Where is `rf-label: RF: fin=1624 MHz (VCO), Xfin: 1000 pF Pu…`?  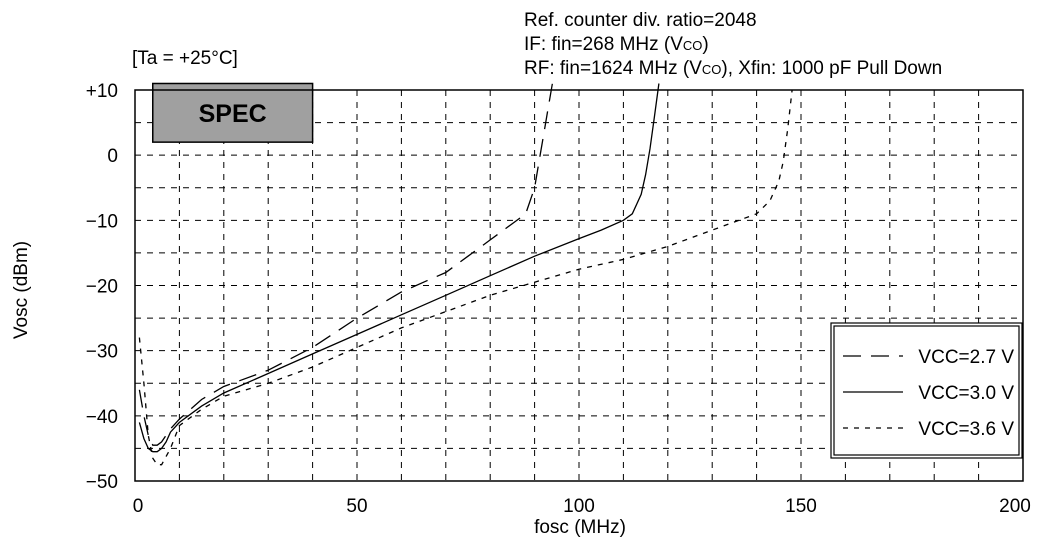 rf-label: RF: fin=1624 MHz (VCO), Xfin: 1000 pF Pu… is located at coordinates (733, 69).